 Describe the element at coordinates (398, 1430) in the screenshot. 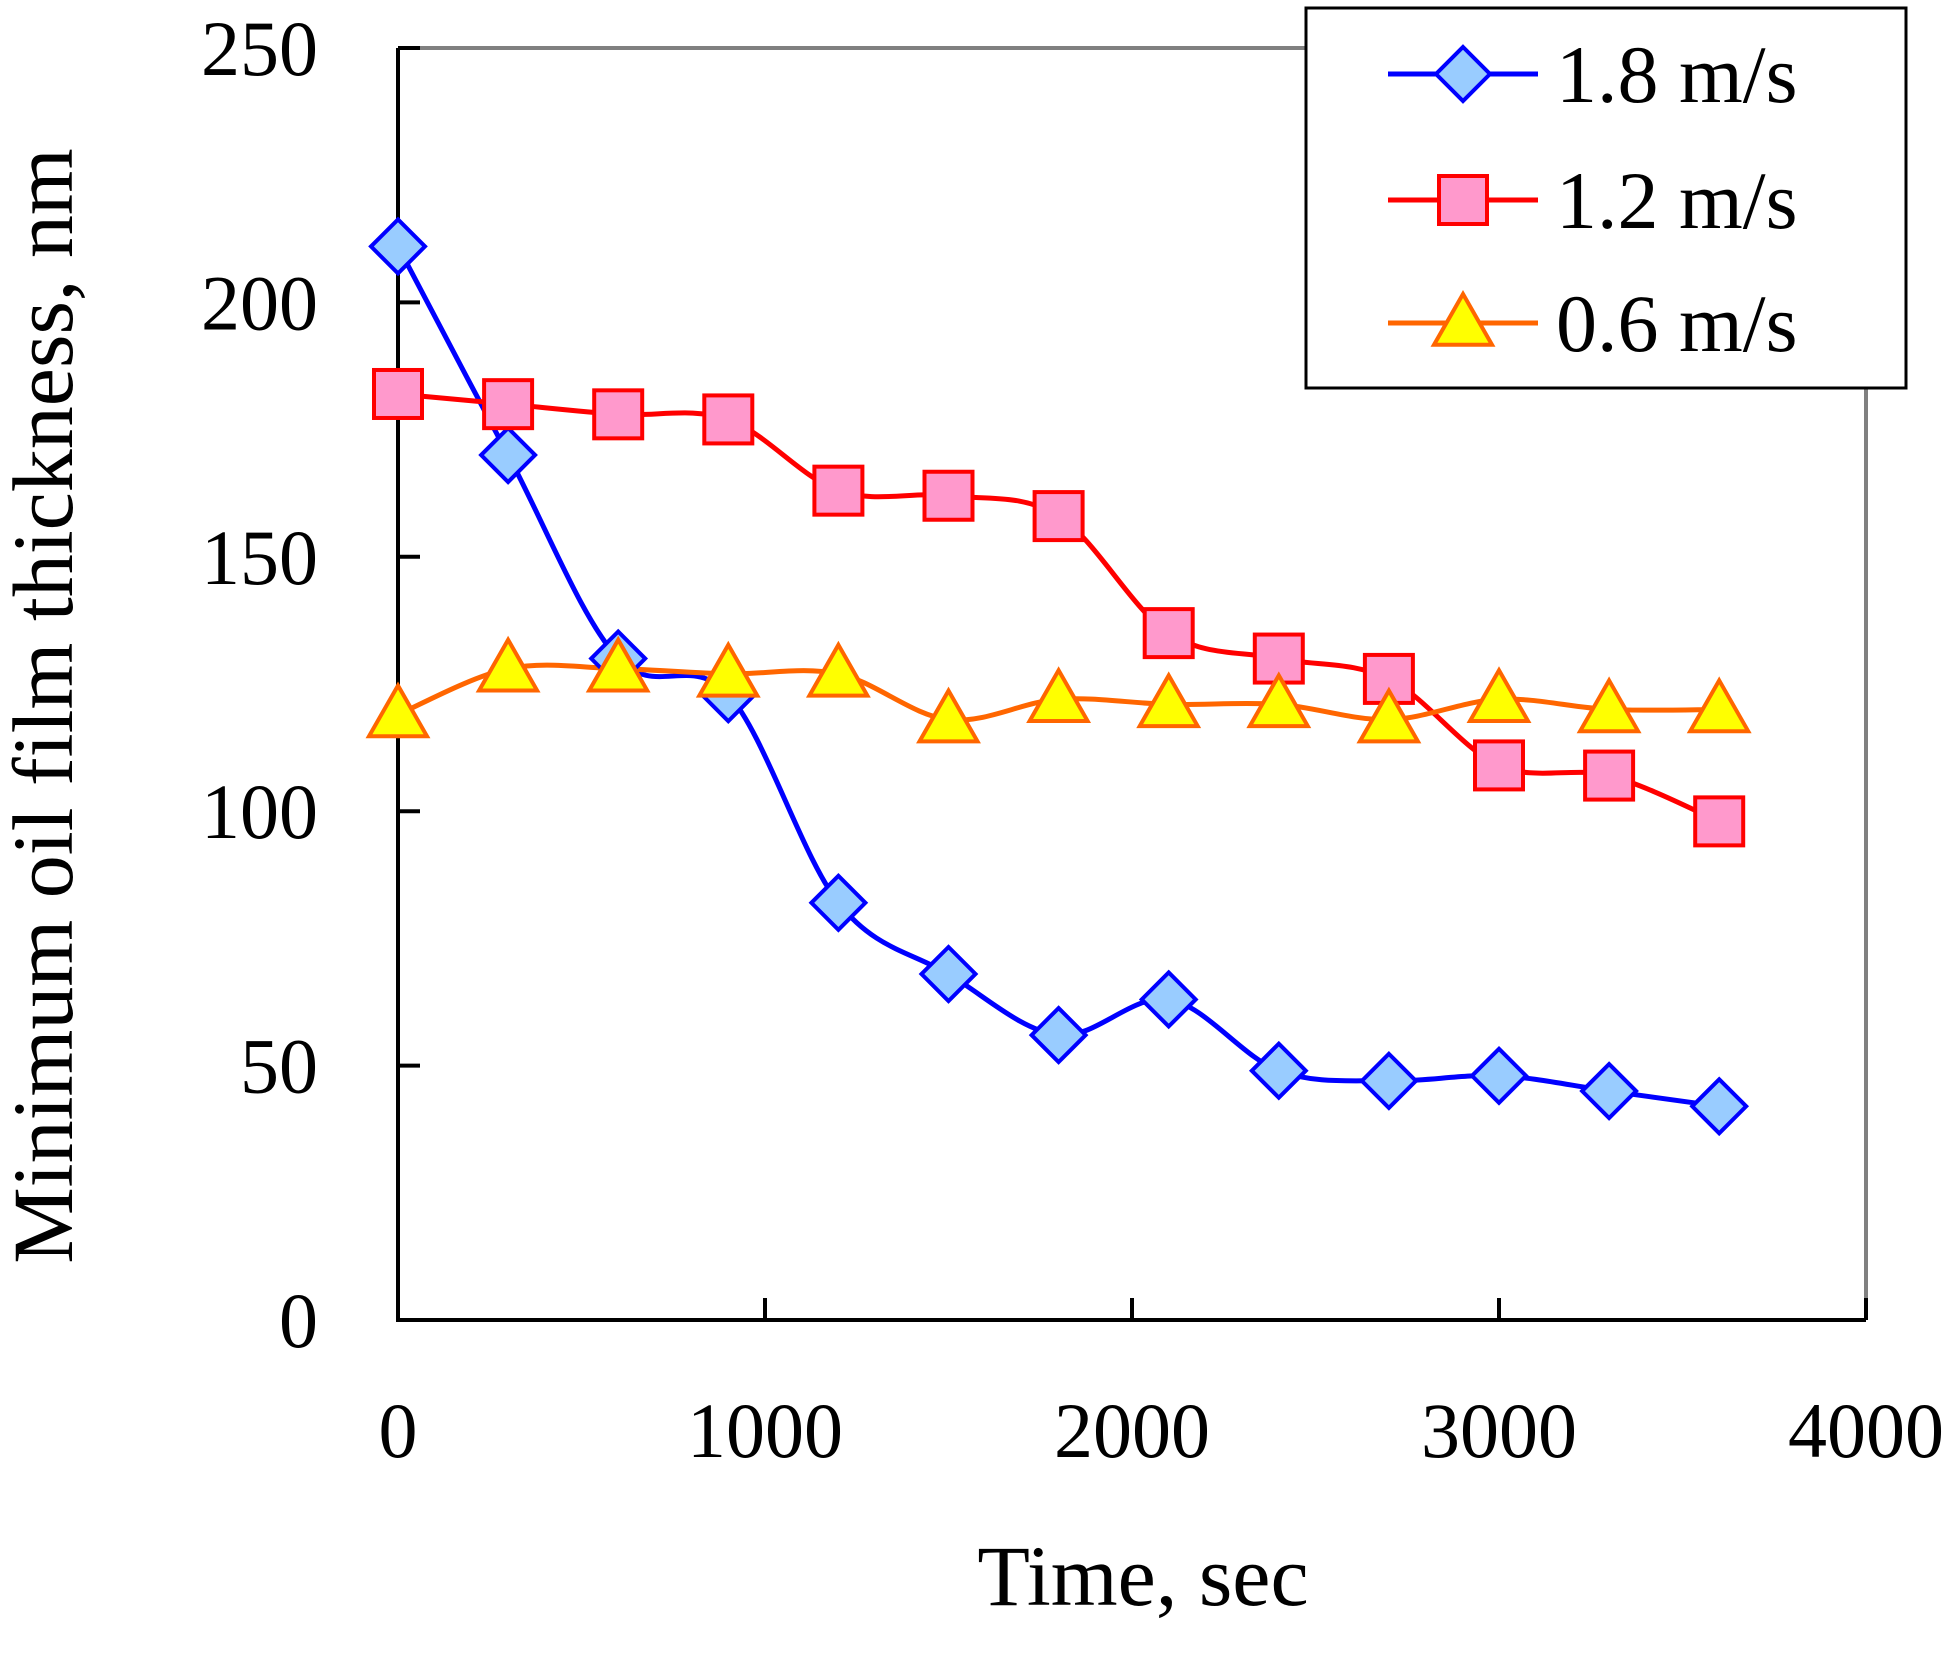

I see `x-tick-label: 0` at that location.